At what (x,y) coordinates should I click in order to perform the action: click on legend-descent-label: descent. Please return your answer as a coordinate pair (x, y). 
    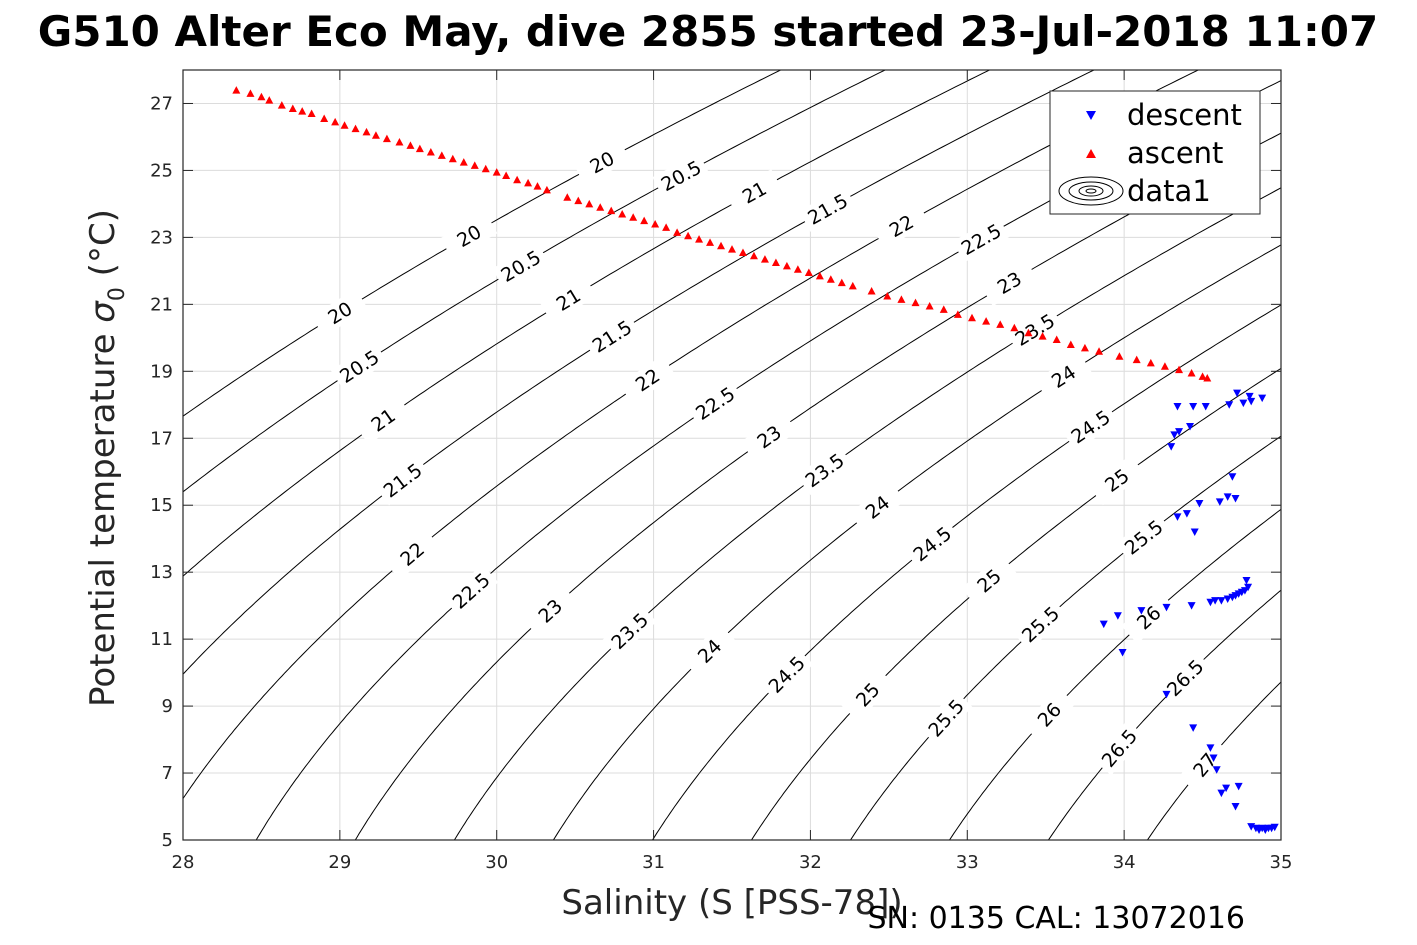
    Looking at the image, I should click on (1184, 115).